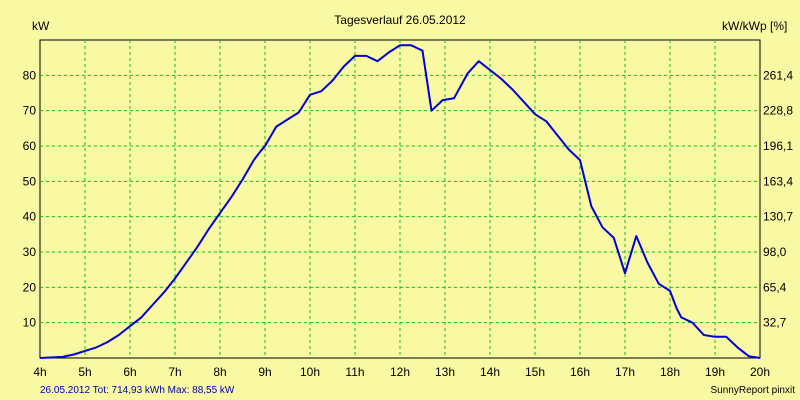 The height and width of the screenshot is (400, 800). I want to click on x-tick-label: 18h, so click(670, 372).